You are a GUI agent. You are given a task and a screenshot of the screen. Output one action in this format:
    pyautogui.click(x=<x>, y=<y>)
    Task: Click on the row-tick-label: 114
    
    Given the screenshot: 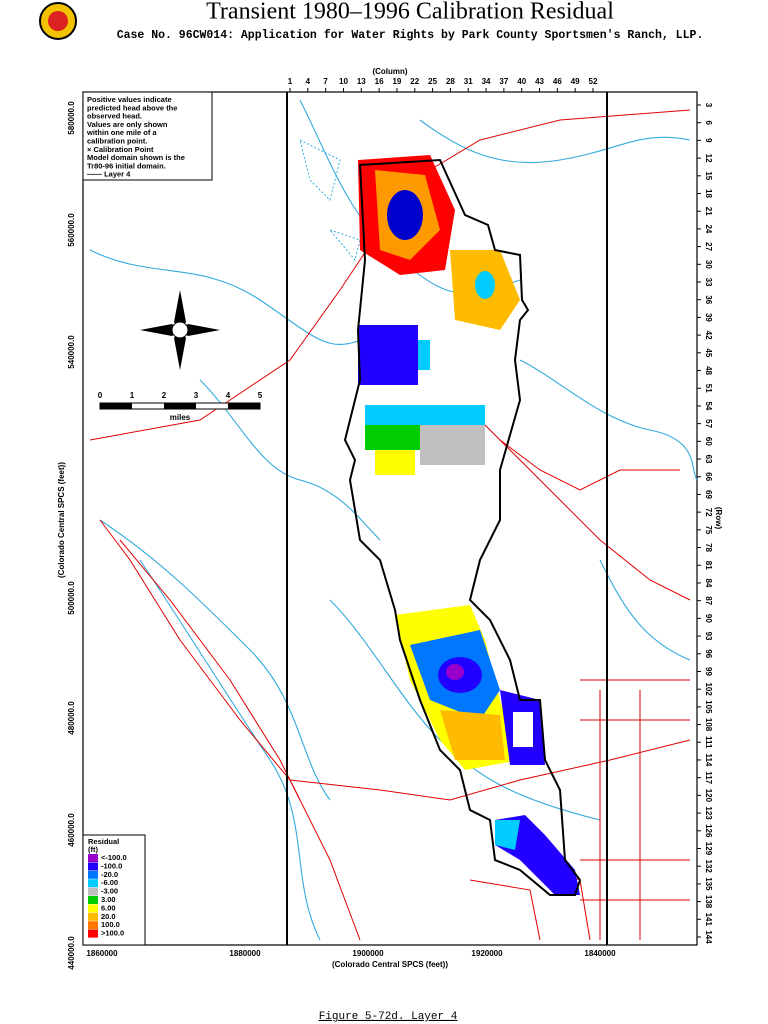 What is the action you would take?
    pyautogui.click(x=708, y=760)
    